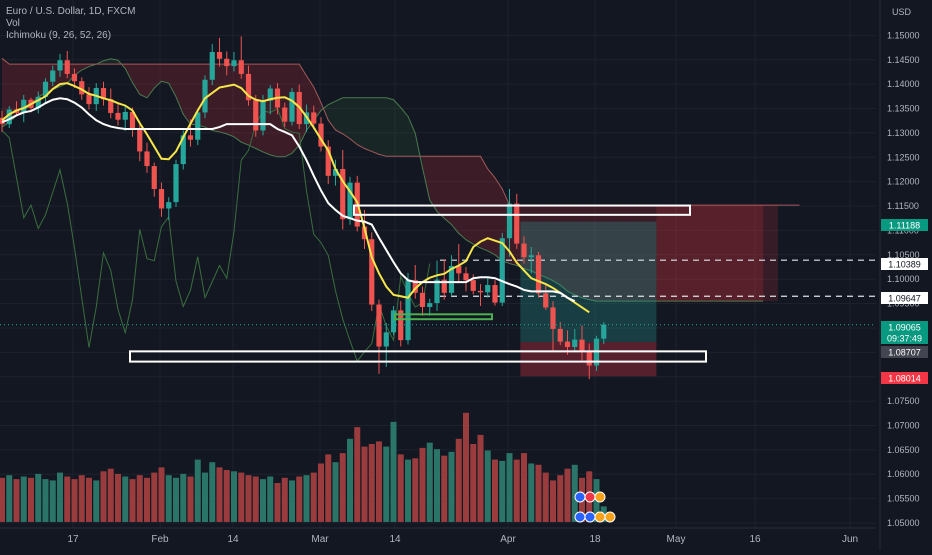 Image resolution: width=932 pixels, height=555 pixels. Describe the element at coordinates (903, 499) in the screenshot. I see `price-tick-label: 1.05500` at that location.